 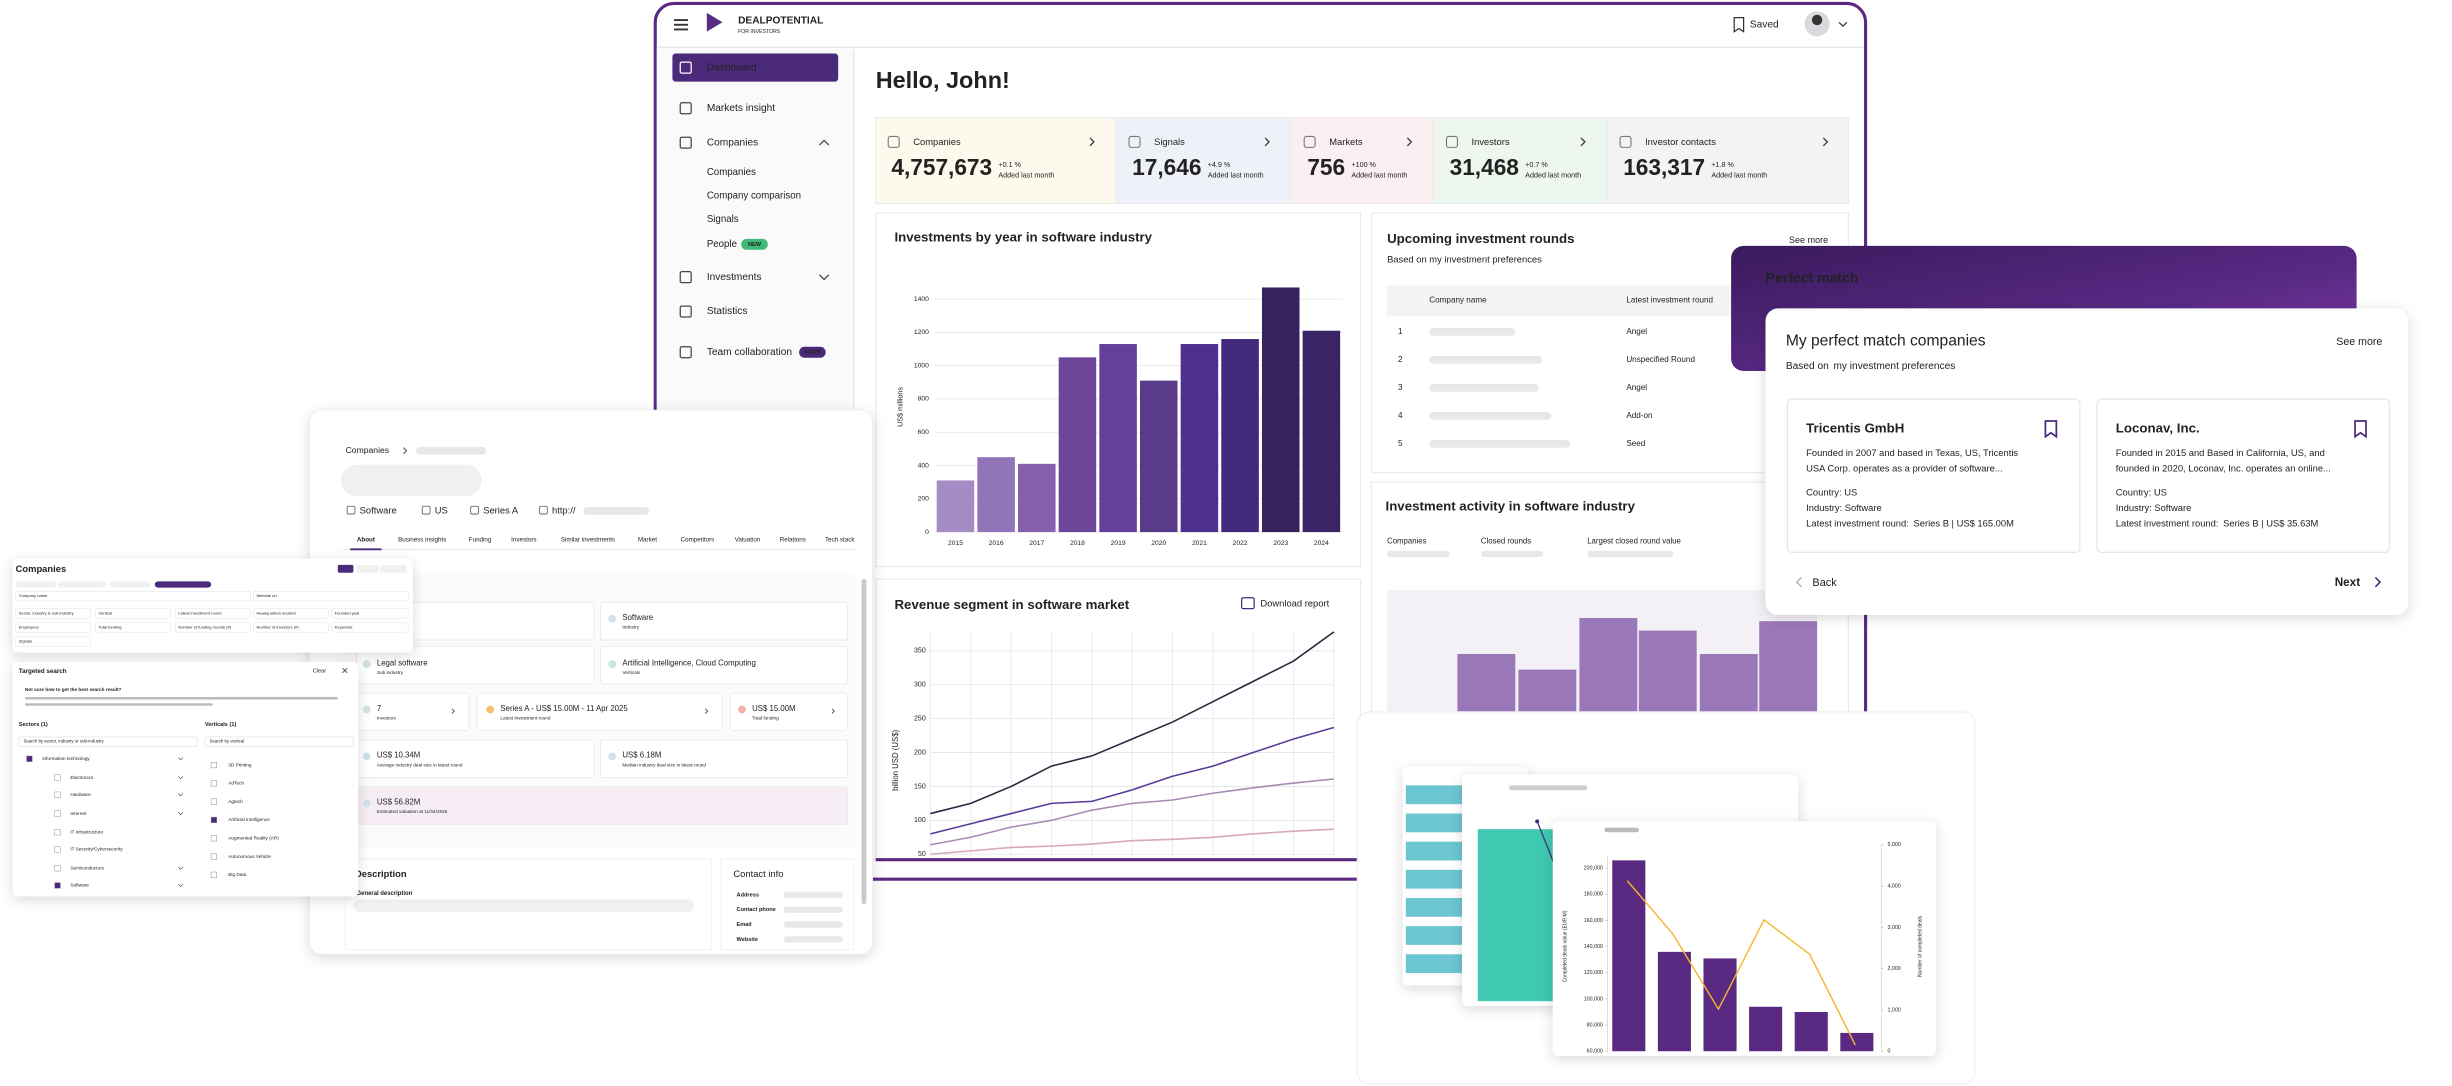 I want to click on tab: Similar investments, so click(x=588, y=540).